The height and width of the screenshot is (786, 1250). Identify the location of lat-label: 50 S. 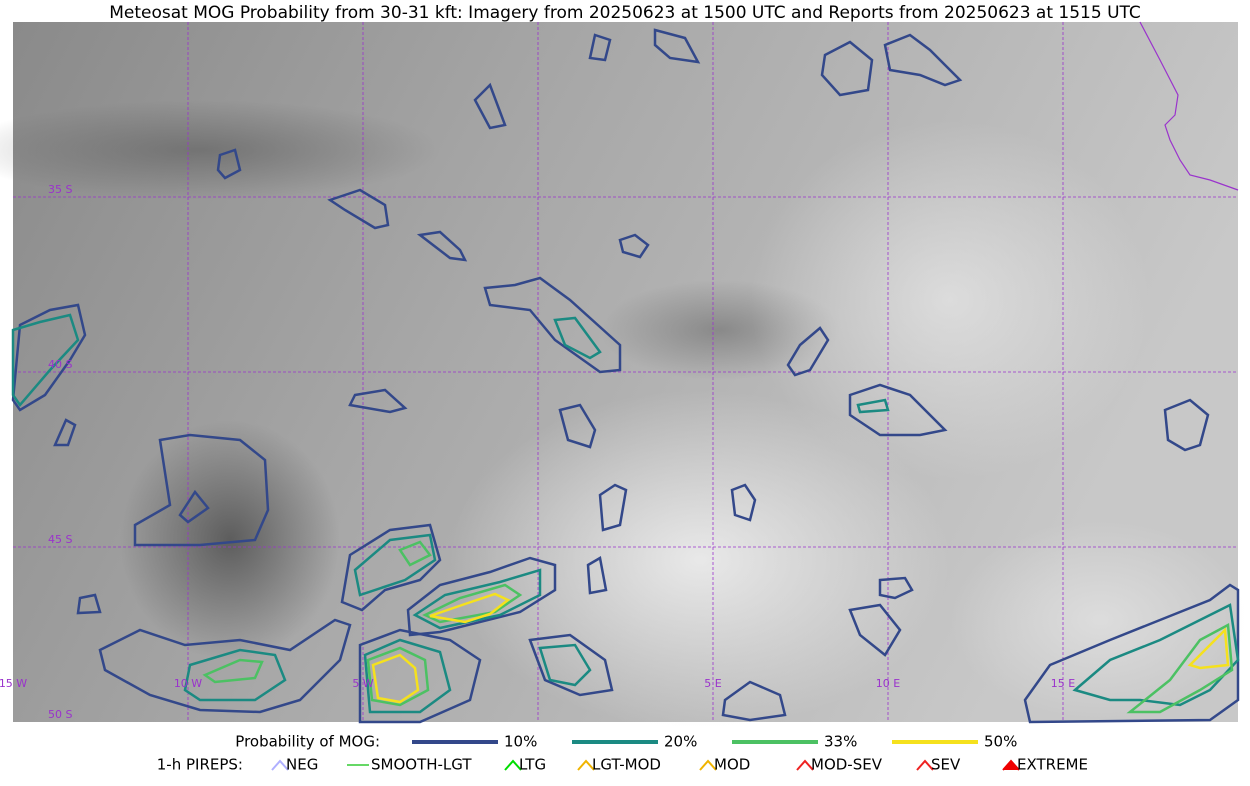
(60, 714).